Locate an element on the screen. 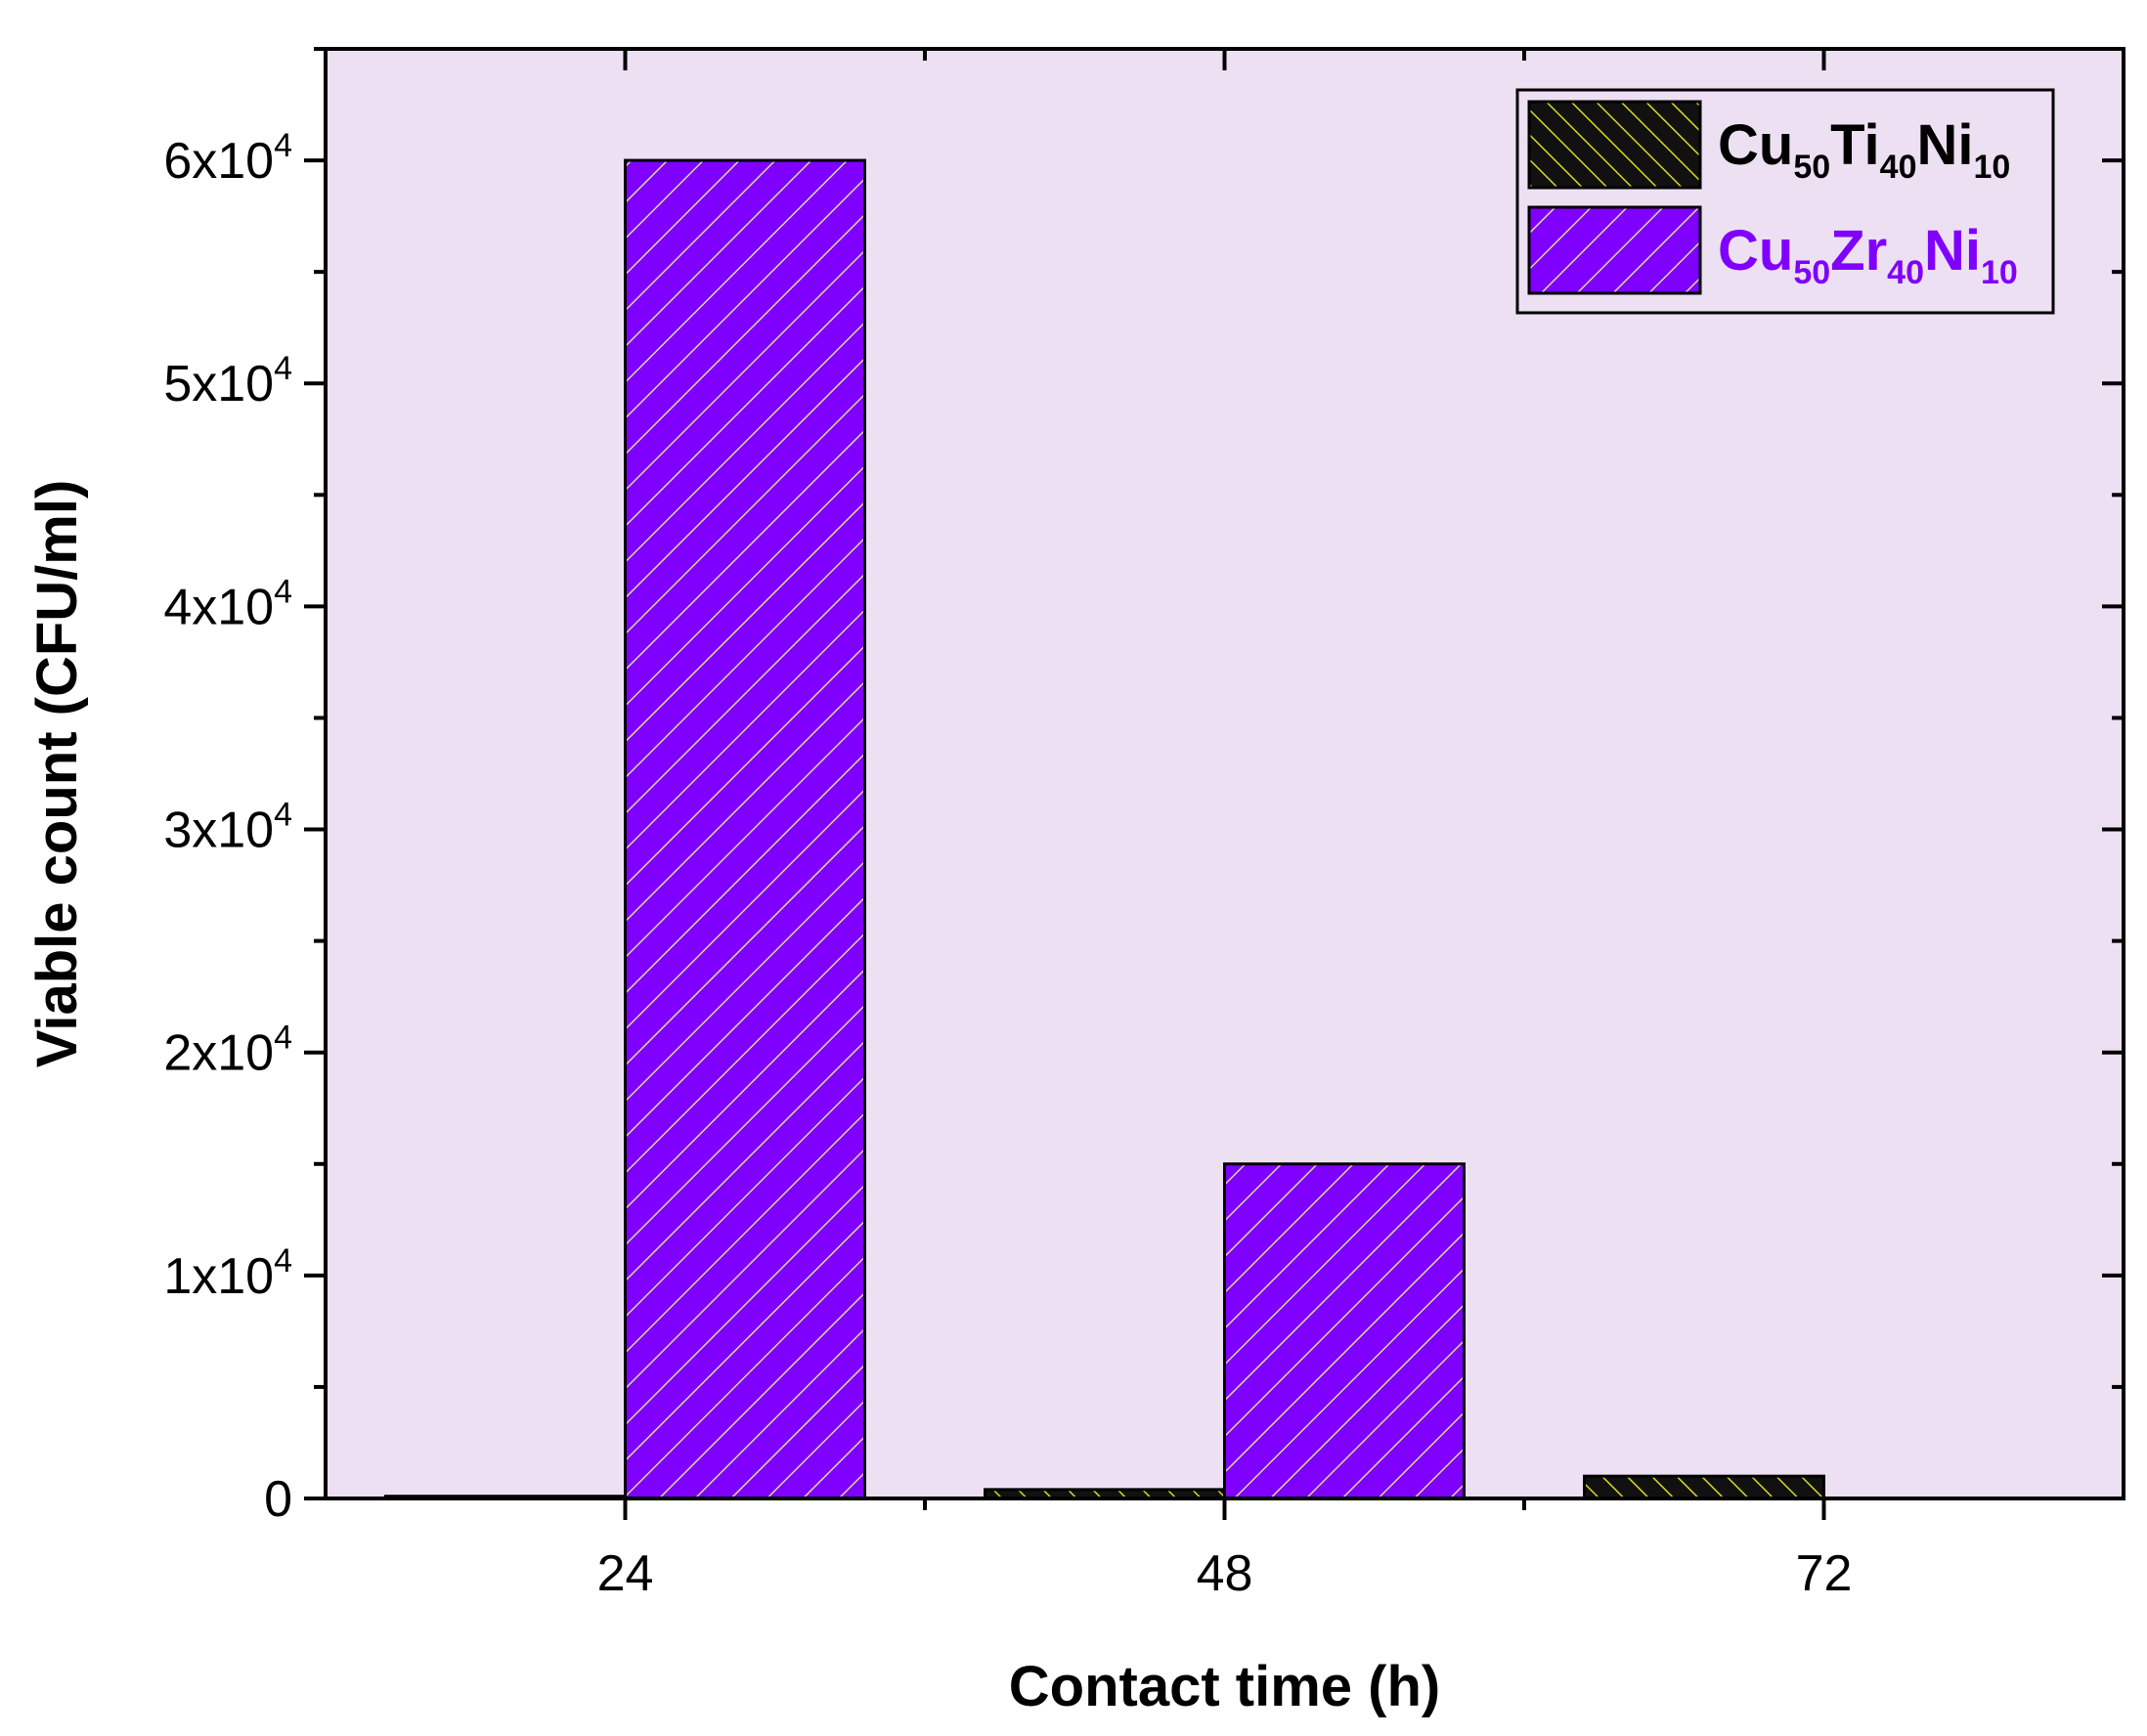  x-tick-label: 24 is located at coordinates (625, 1573).